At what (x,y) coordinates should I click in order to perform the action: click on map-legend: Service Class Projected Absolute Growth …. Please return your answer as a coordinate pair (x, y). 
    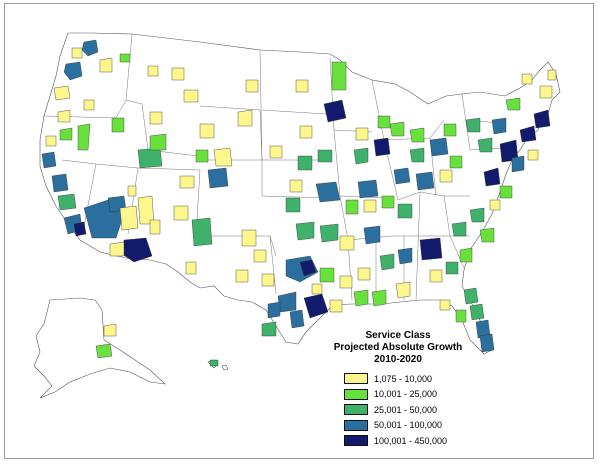
    Looking at the image, I should click on (398, 389).